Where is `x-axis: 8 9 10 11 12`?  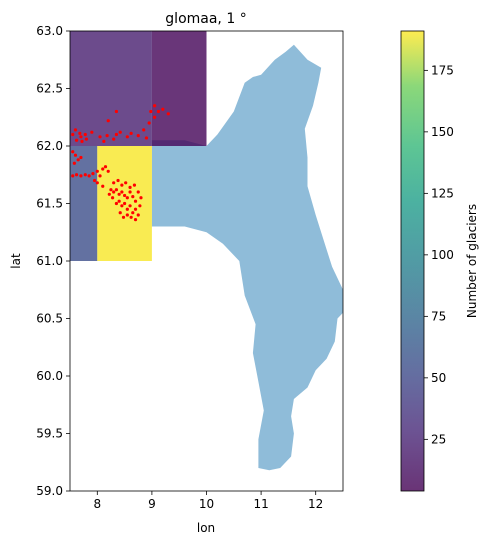 x-axis: 8 9 10 11 12 is located at coordinates (208, 501).